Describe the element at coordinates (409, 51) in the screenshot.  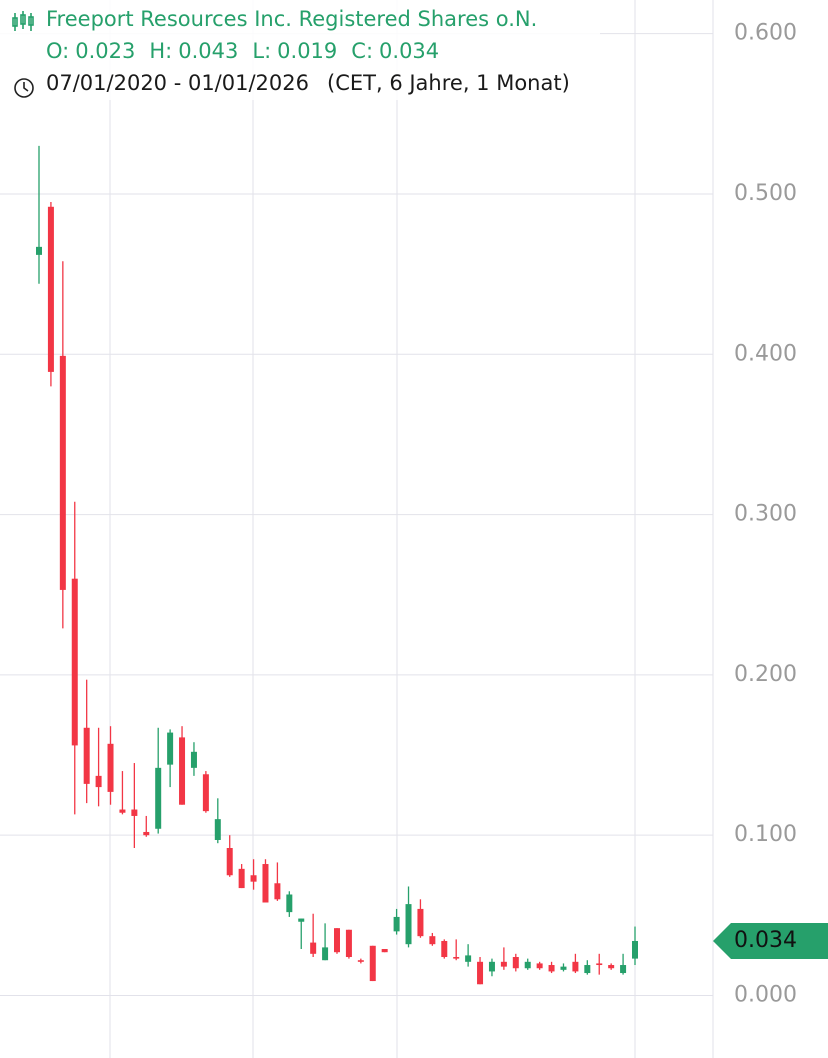
I see `ohlc-value: 0.034` at that location.